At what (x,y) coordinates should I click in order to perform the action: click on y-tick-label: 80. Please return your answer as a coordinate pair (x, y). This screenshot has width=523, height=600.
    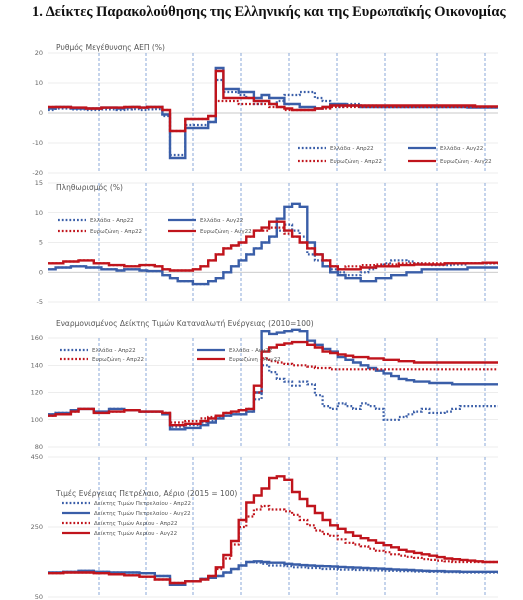
    Looking at the image, I should click on (39, 447).